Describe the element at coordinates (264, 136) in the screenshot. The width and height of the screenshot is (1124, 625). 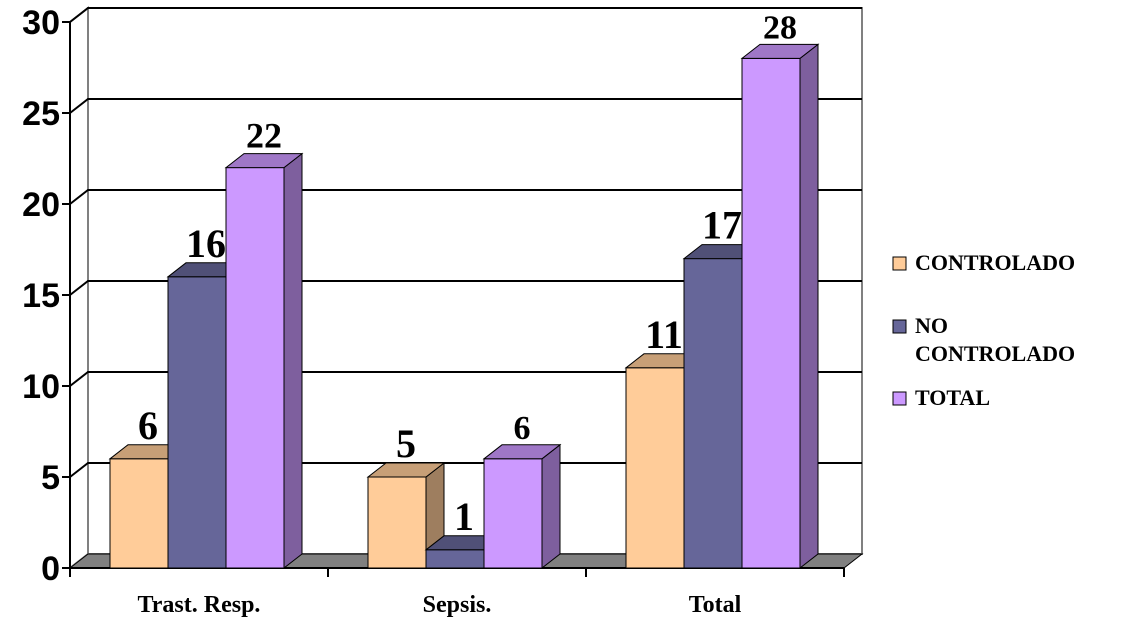
I see `data-label: 22` at that location.